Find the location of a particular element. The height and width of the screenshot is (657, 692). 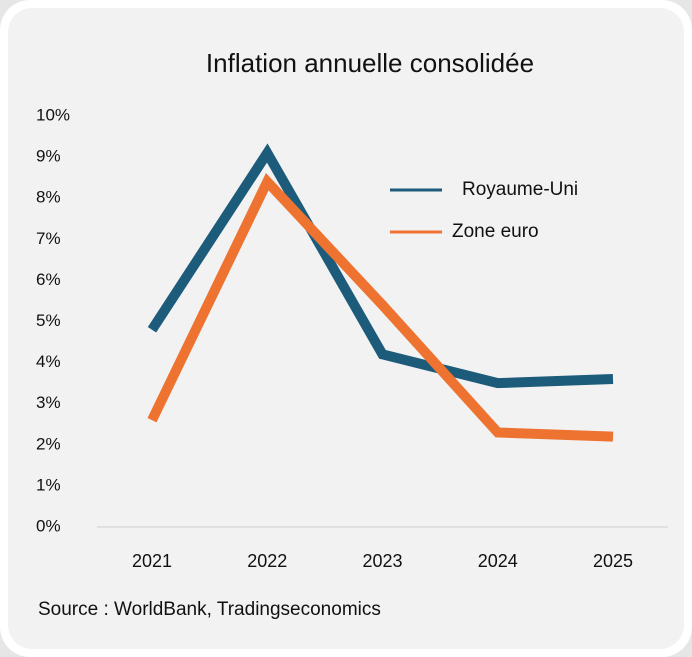

chart-title: Inflation annuelle consolidée is located at coordinates (370, 63).